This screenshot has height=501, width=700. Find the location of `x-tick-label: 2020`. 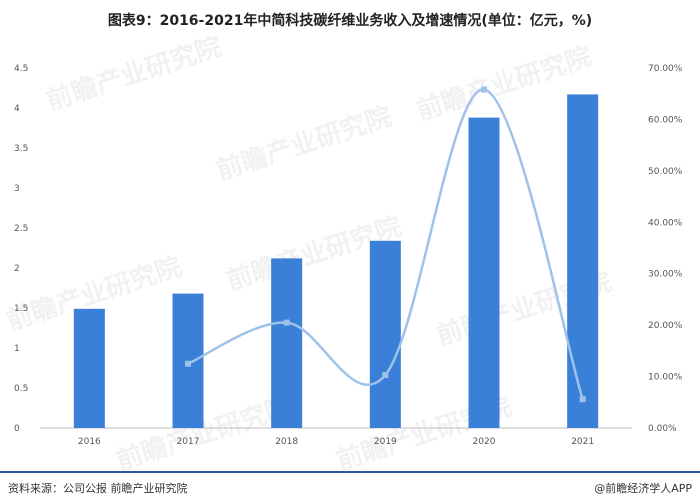

x-tick-label: 2020 is located at coordinates (484, 442).